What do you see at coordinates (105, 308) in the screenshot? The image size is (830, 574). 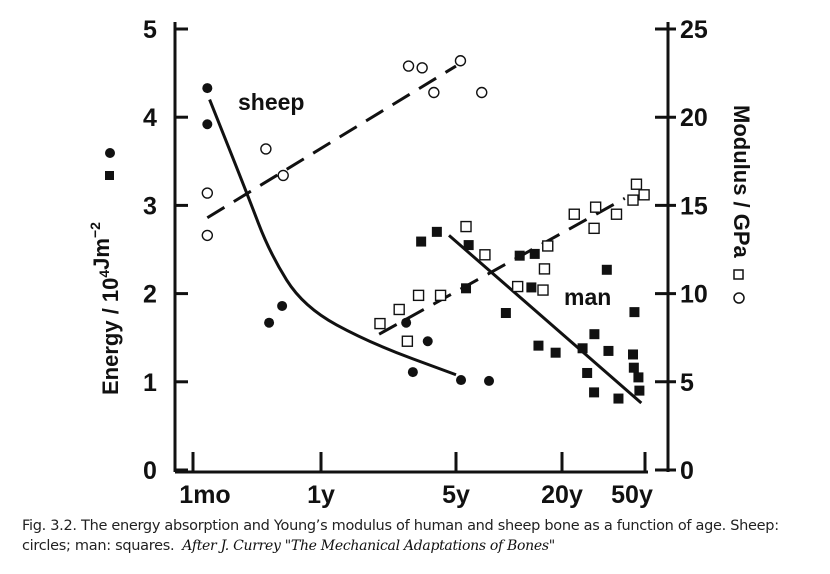 I see `left-axis-label: Energy / 104Jm−2` at bounding box center [105, 308].